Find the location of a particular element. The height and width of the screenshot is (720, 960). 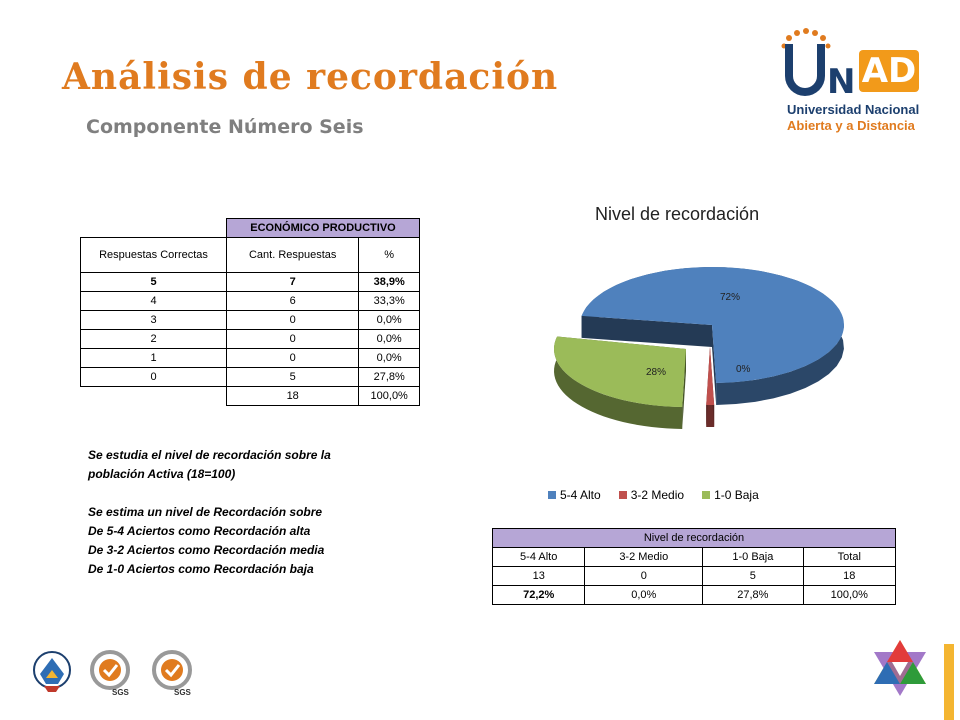

table-cell: 3 is located at coordinates (153, 320).